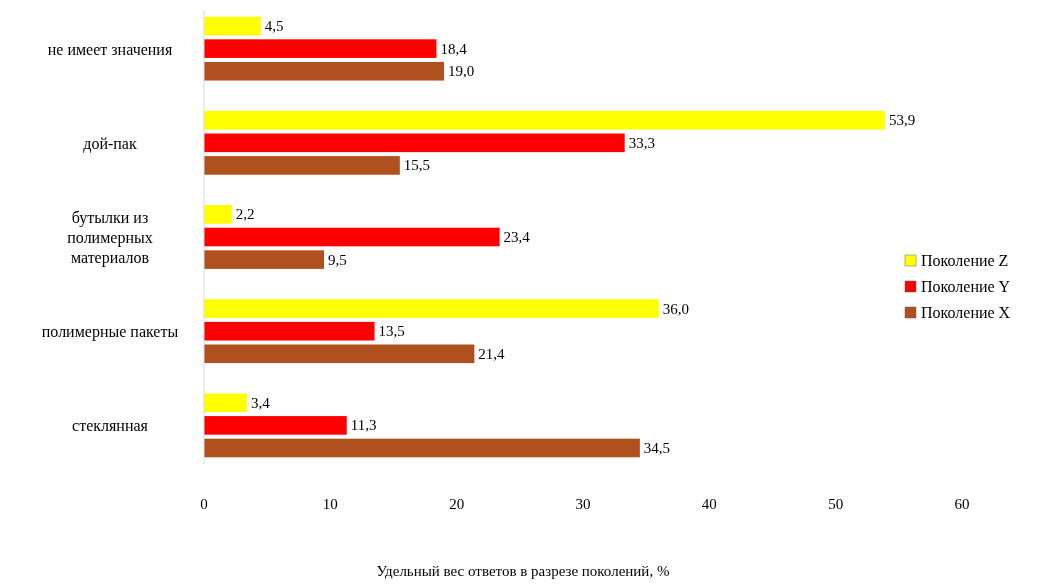 The width and height of the screenshot is (1037, 584). Describe the element at coordinates (836, 504) in the screenshot. I see `x-tick-label: 50` at that location.